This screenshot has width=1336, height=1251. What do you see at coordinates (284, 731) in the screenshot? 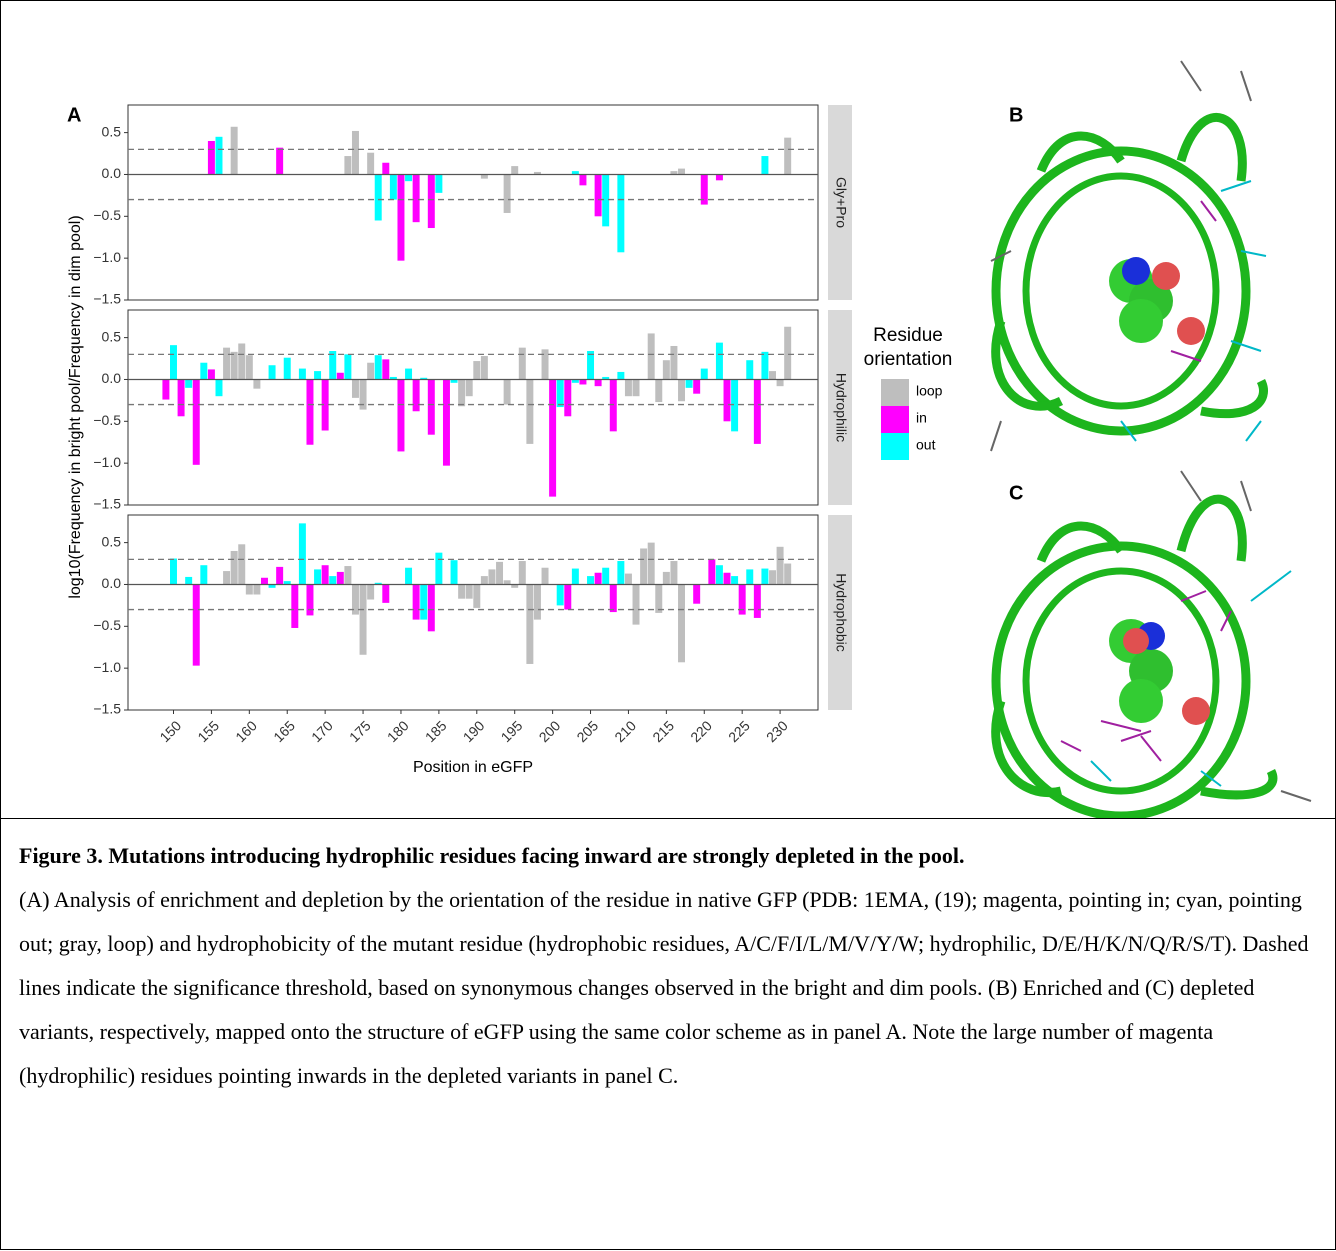
I see `x-tick-label: 165` at bounding box center [284, 731].